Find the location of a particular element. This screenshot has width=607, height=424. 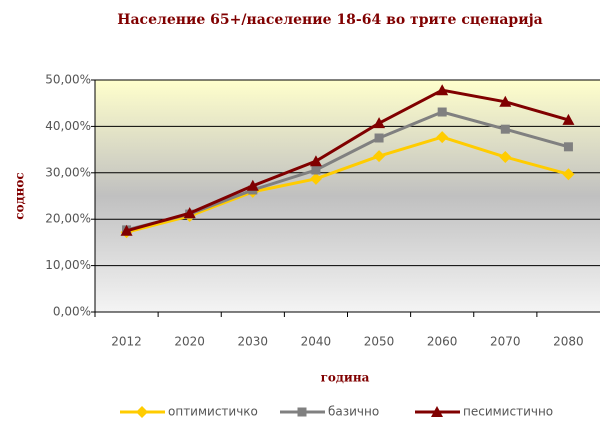

y-tick-label: 20,00% is located at coordinates (68, 219).